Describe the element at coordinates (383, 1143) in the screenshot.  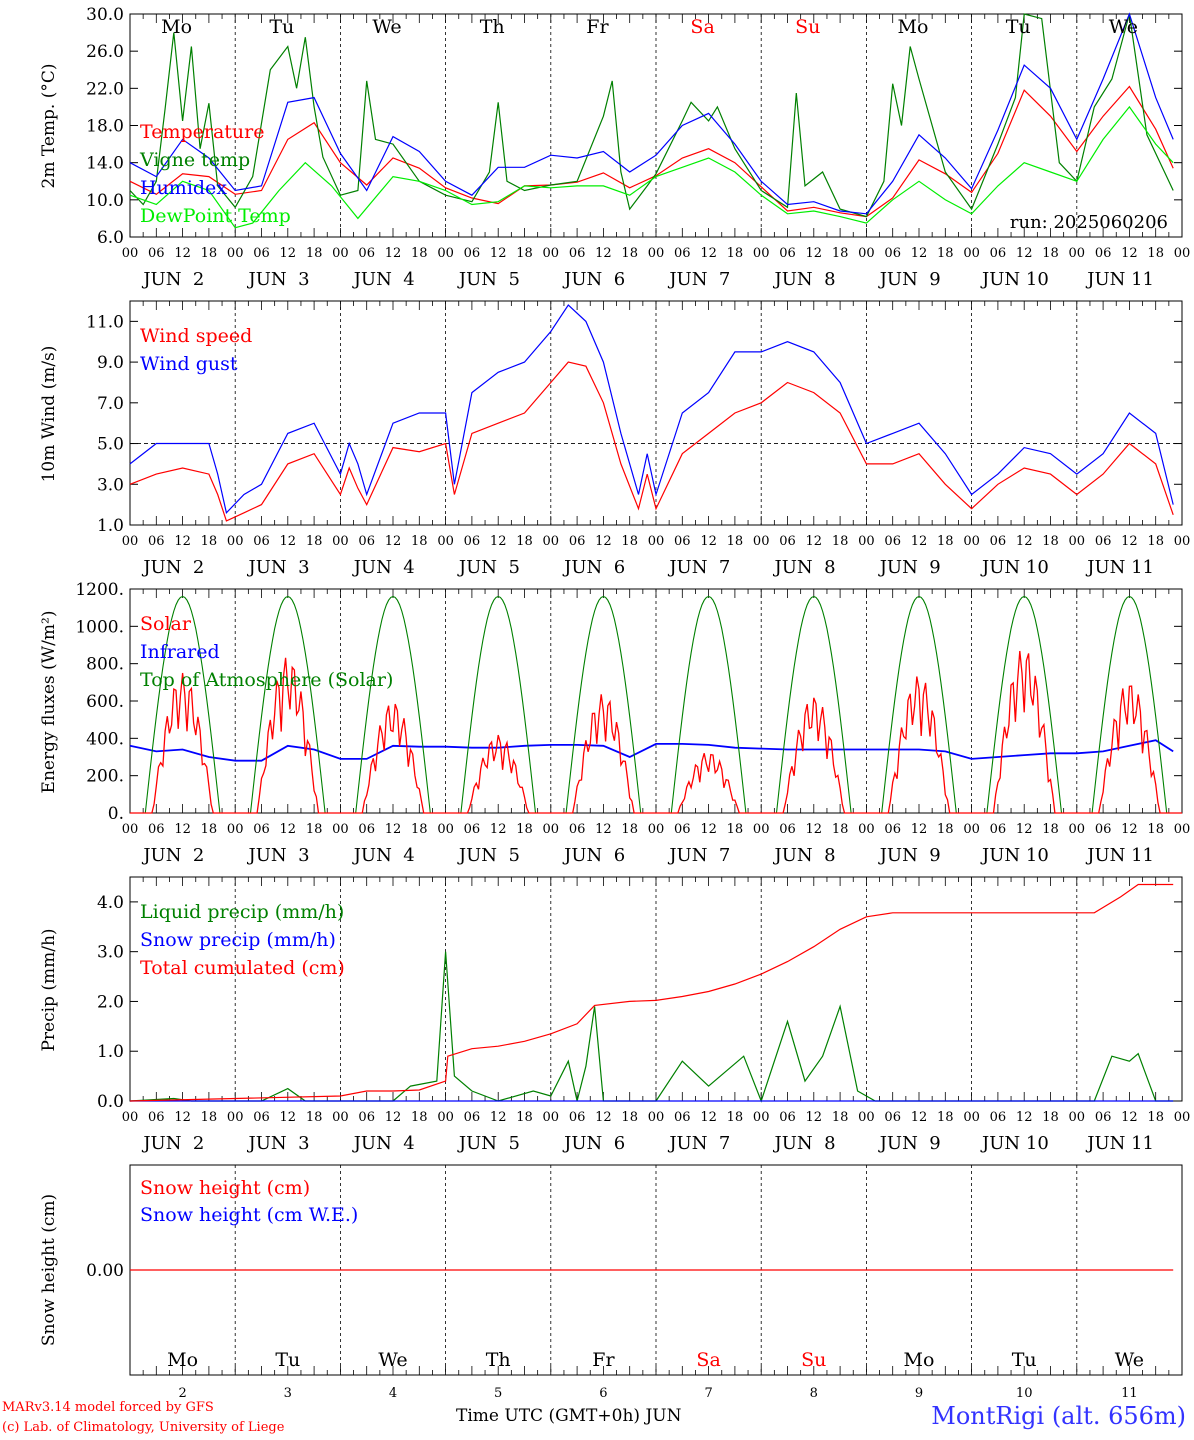
I see `precip-date-label: JUN 4` at that location.